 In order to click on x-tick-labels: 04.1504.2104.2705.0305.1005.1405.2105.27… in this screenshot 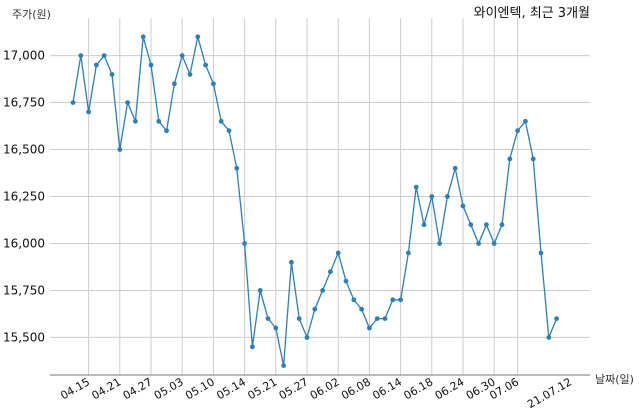, I will do `click(316, 393)`.